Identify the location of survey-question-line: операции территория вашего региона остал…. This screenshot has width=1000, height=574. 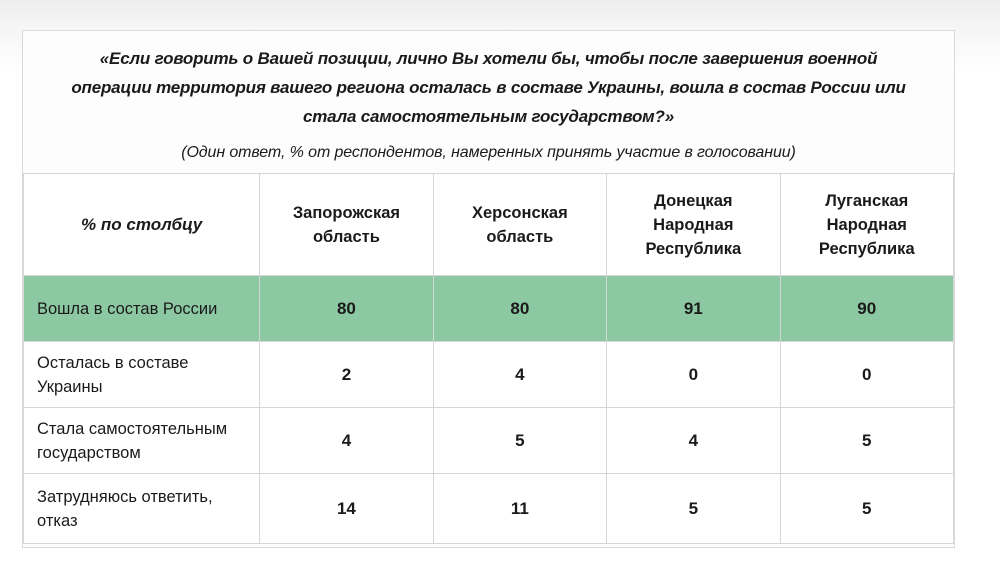
(488, 87).